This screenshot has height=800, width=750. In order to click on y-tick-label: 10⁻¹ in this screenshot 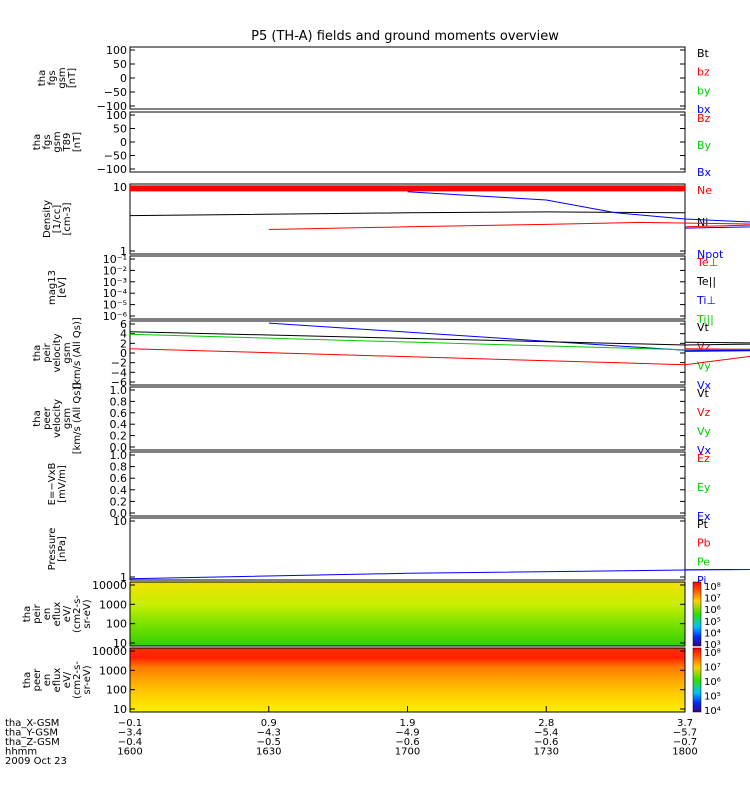, I will do `click(115, 259)`.